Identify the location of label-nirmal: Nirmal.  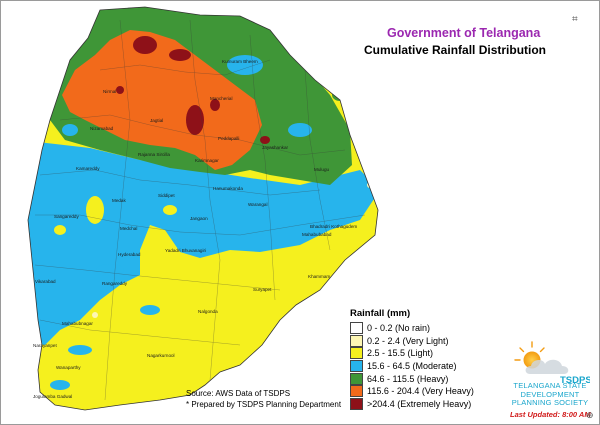
(109, 91).